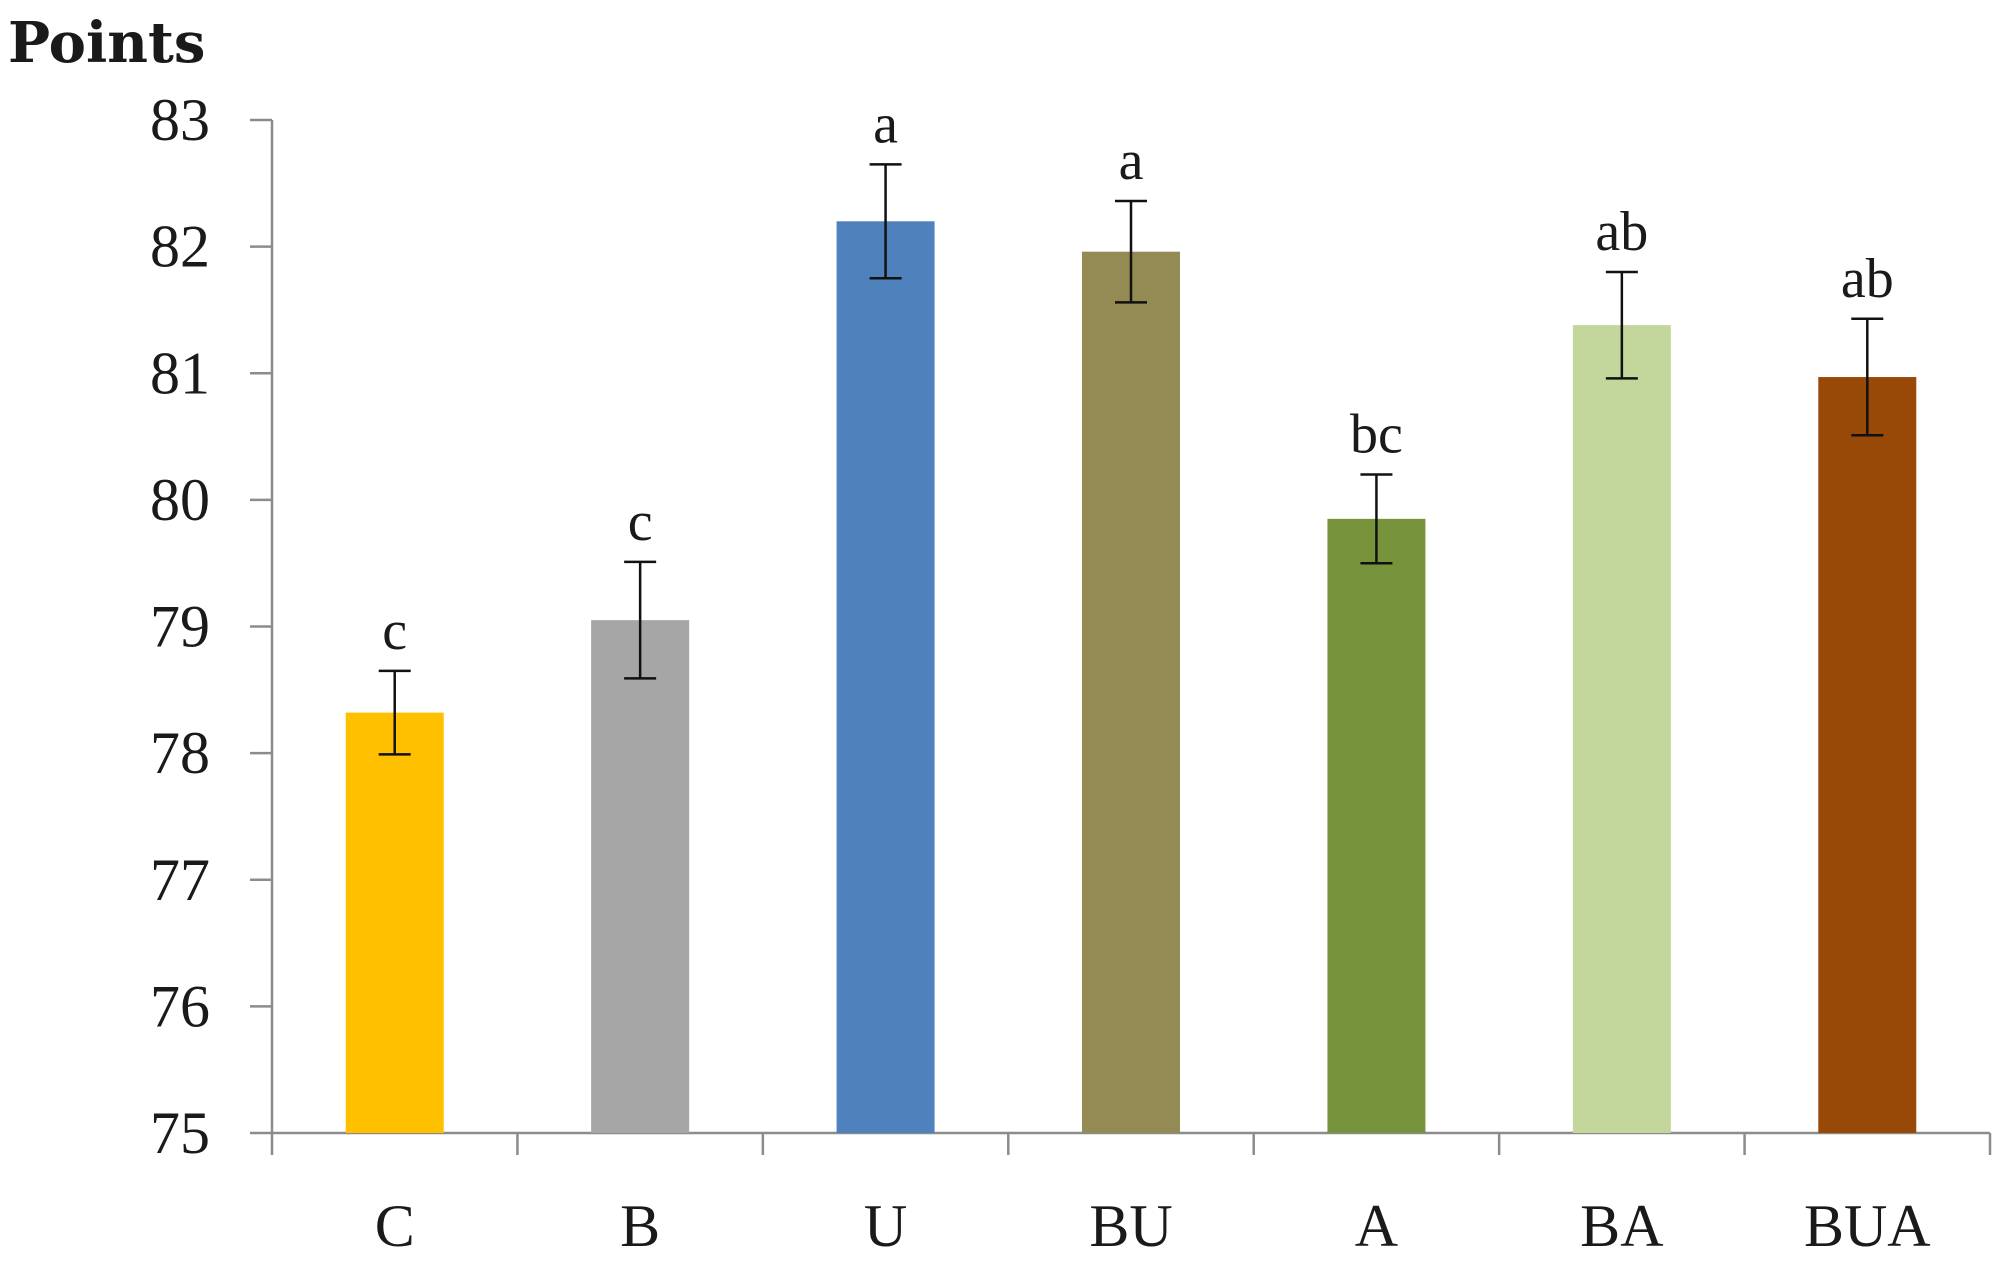  I want to click on x-tick-label: BUA, so click(1867, 1226).